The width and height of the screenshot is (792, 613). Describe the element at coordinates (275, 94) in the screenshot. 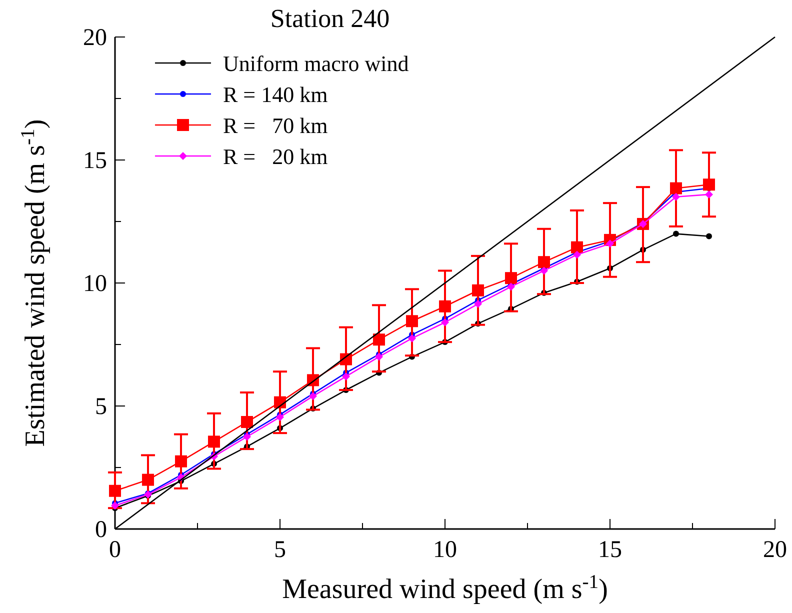

I see `legend-label: R = 140 km` at that location.